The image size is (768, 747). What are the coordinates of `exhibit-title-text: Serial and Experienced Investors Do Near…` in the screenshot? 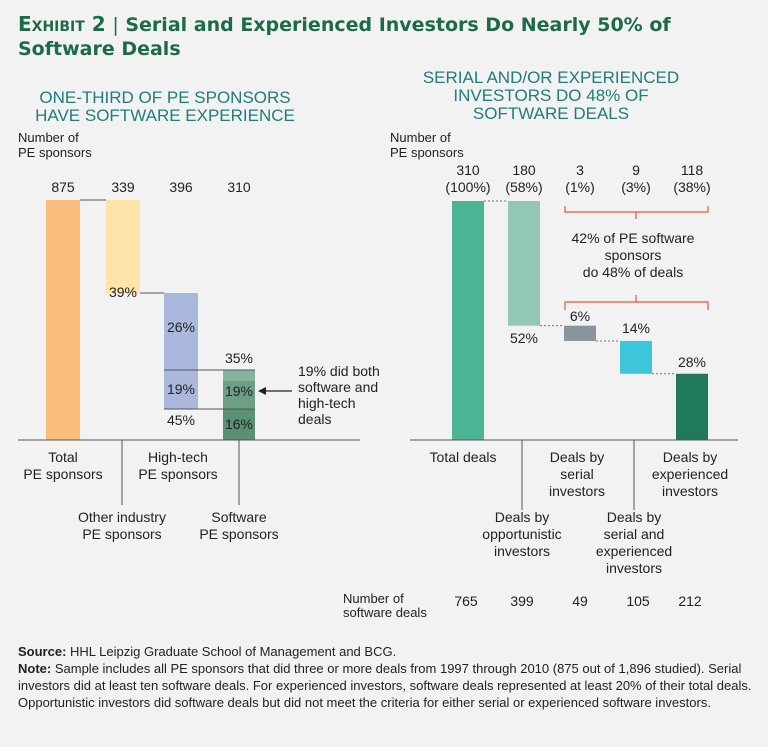 It's located at (344, 37).